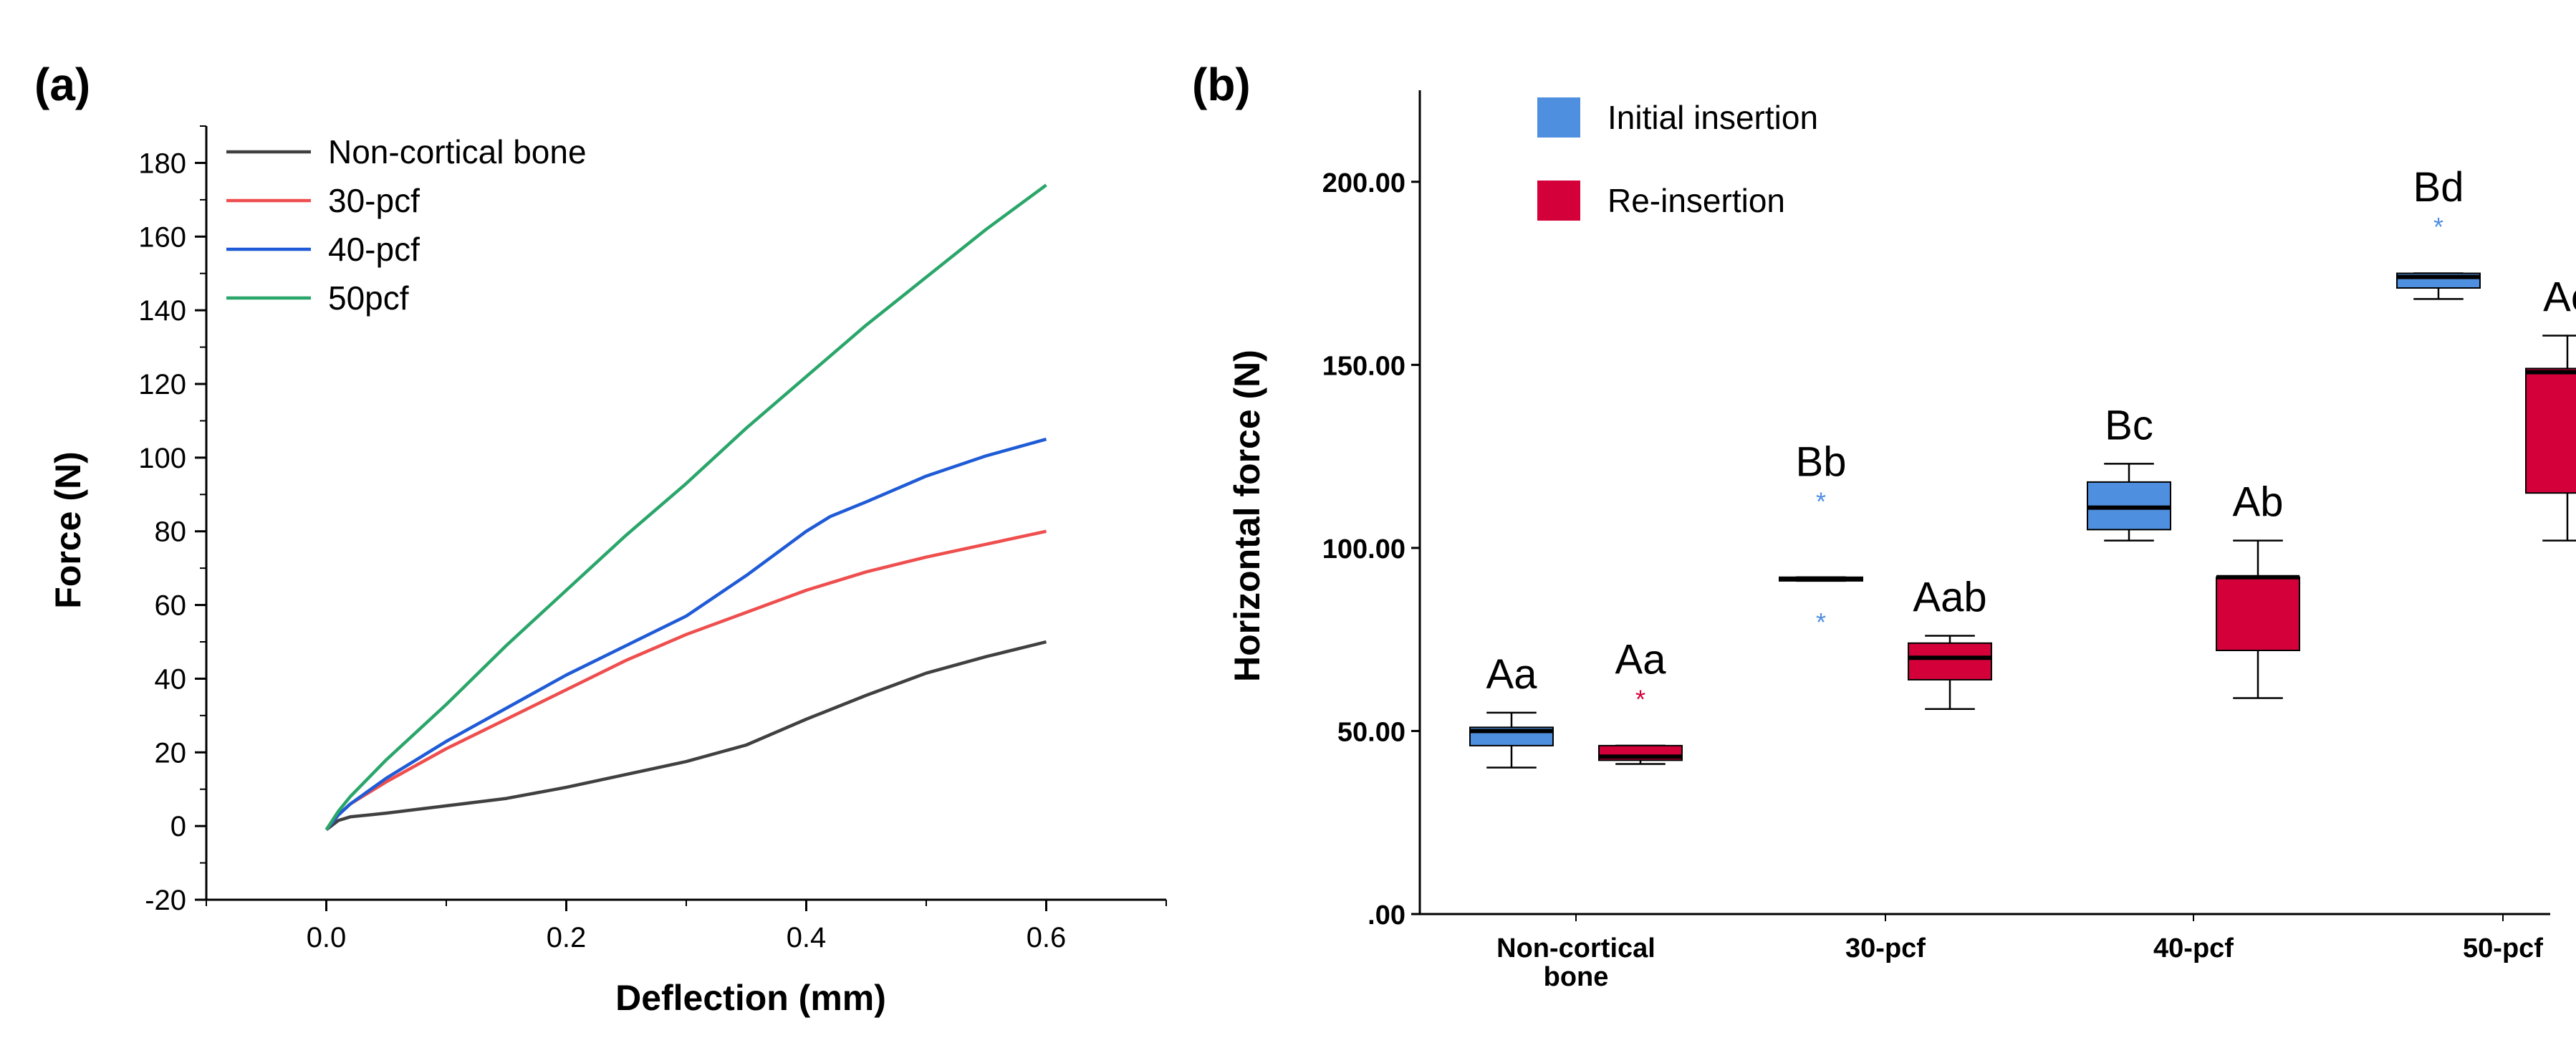  I want to click on panel-a-y-tick-label: 140, so click(162, 311).